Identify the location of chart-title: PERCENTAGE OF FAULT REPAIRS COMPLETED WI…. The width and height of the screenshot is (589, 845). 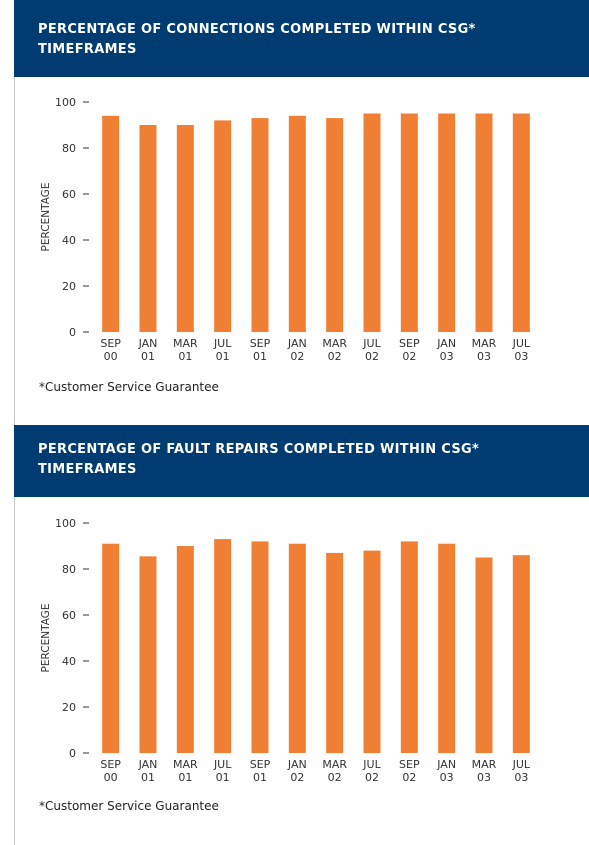
(258, 449).